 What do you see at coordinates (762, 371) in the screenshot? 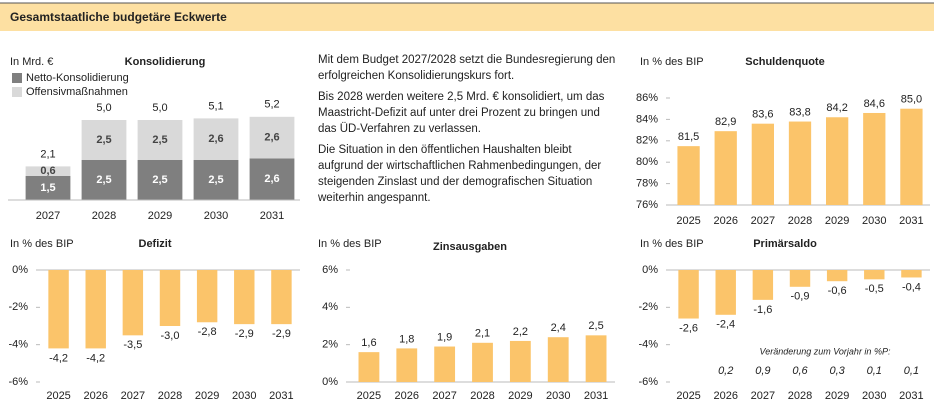
I see `change-label: 0,9` at bounding box center [762, 371].